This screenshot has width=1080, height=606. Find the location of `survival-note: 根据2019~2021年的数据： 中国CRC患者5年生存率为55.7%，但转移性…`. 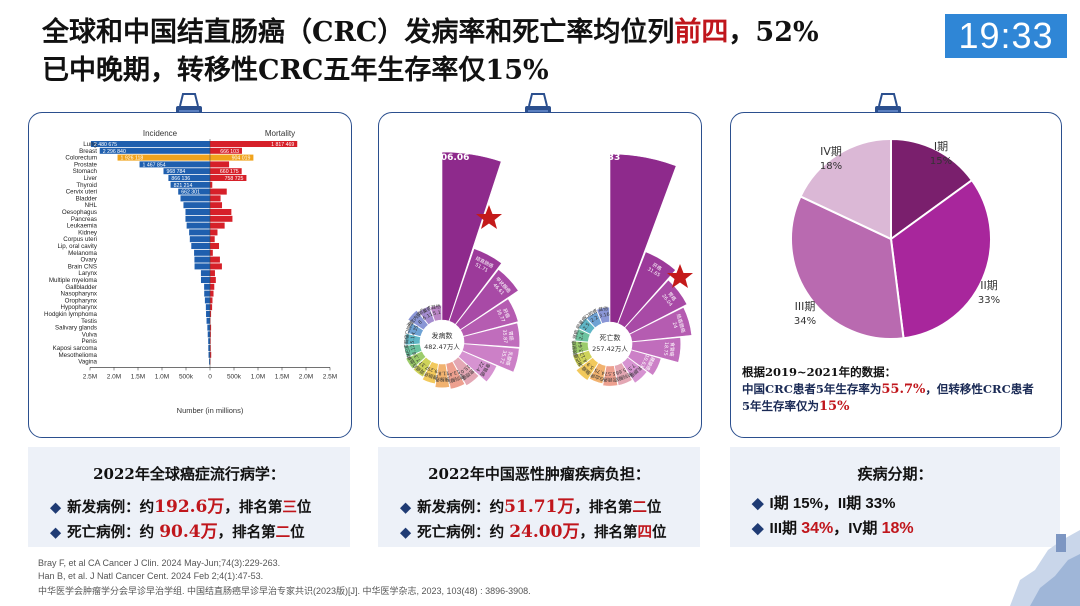

survival-note: 根据2019~2021年的数据： 中国CRC患者5年生存率为55.7%，但转移性… is located at coordinates (897, 389).